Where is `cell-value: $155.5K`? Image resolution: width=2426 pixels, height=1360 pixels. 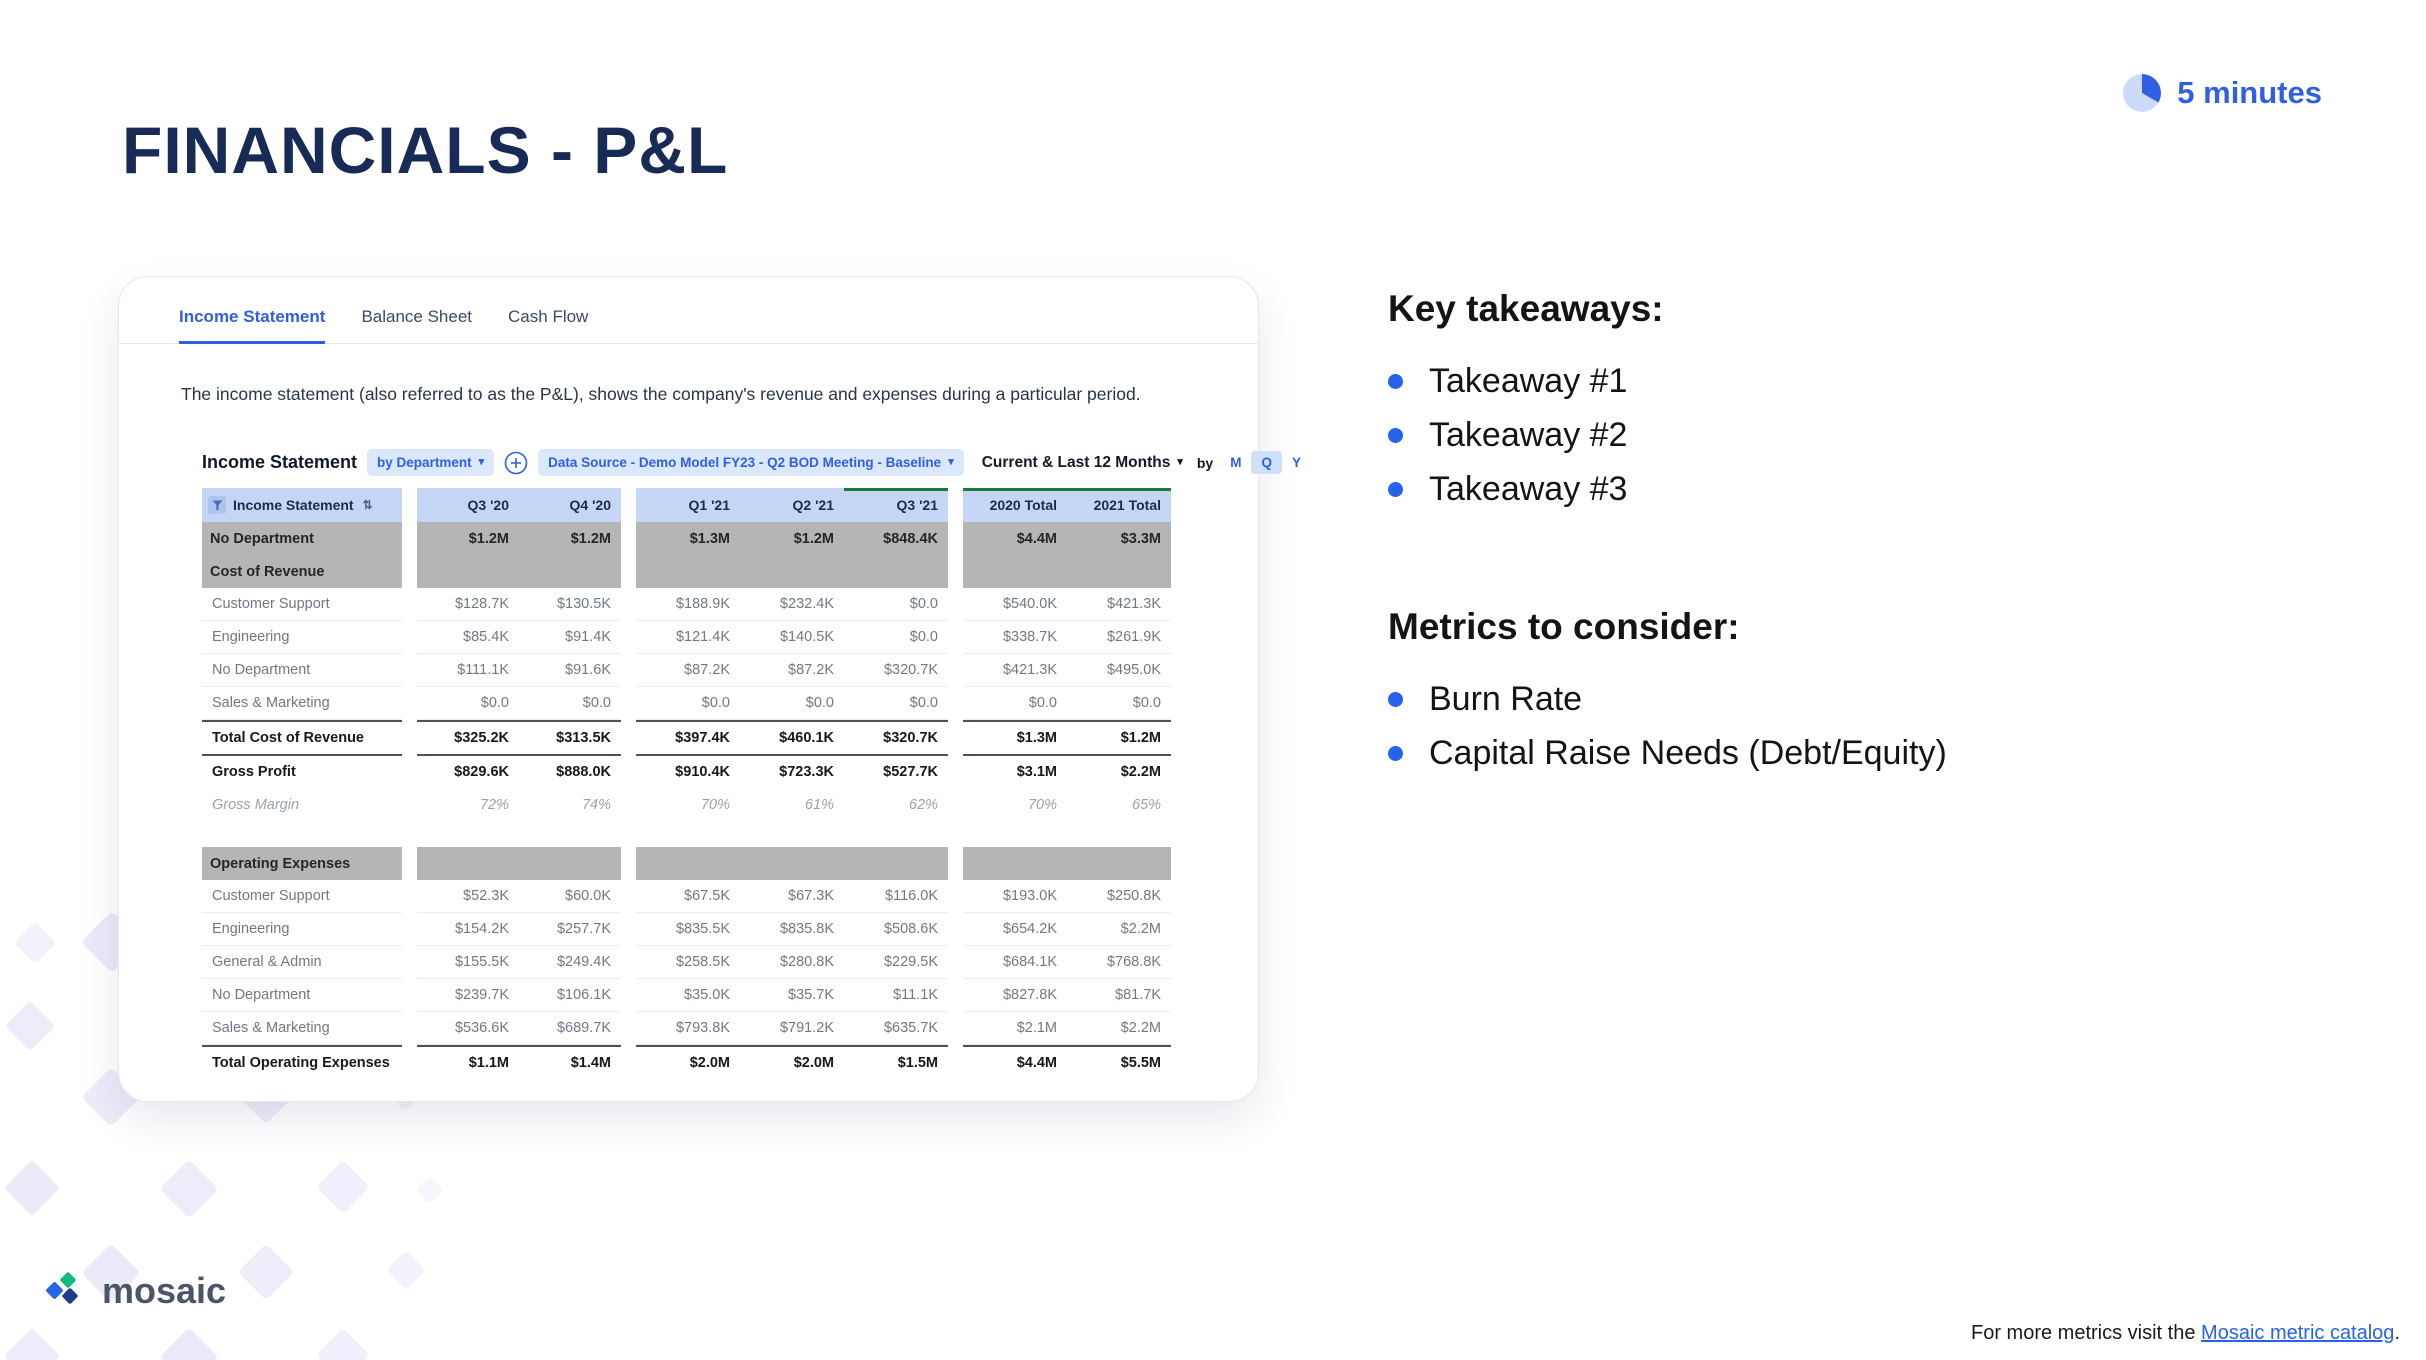 cell-value: $155.5K is located at coordinates (468, 962).